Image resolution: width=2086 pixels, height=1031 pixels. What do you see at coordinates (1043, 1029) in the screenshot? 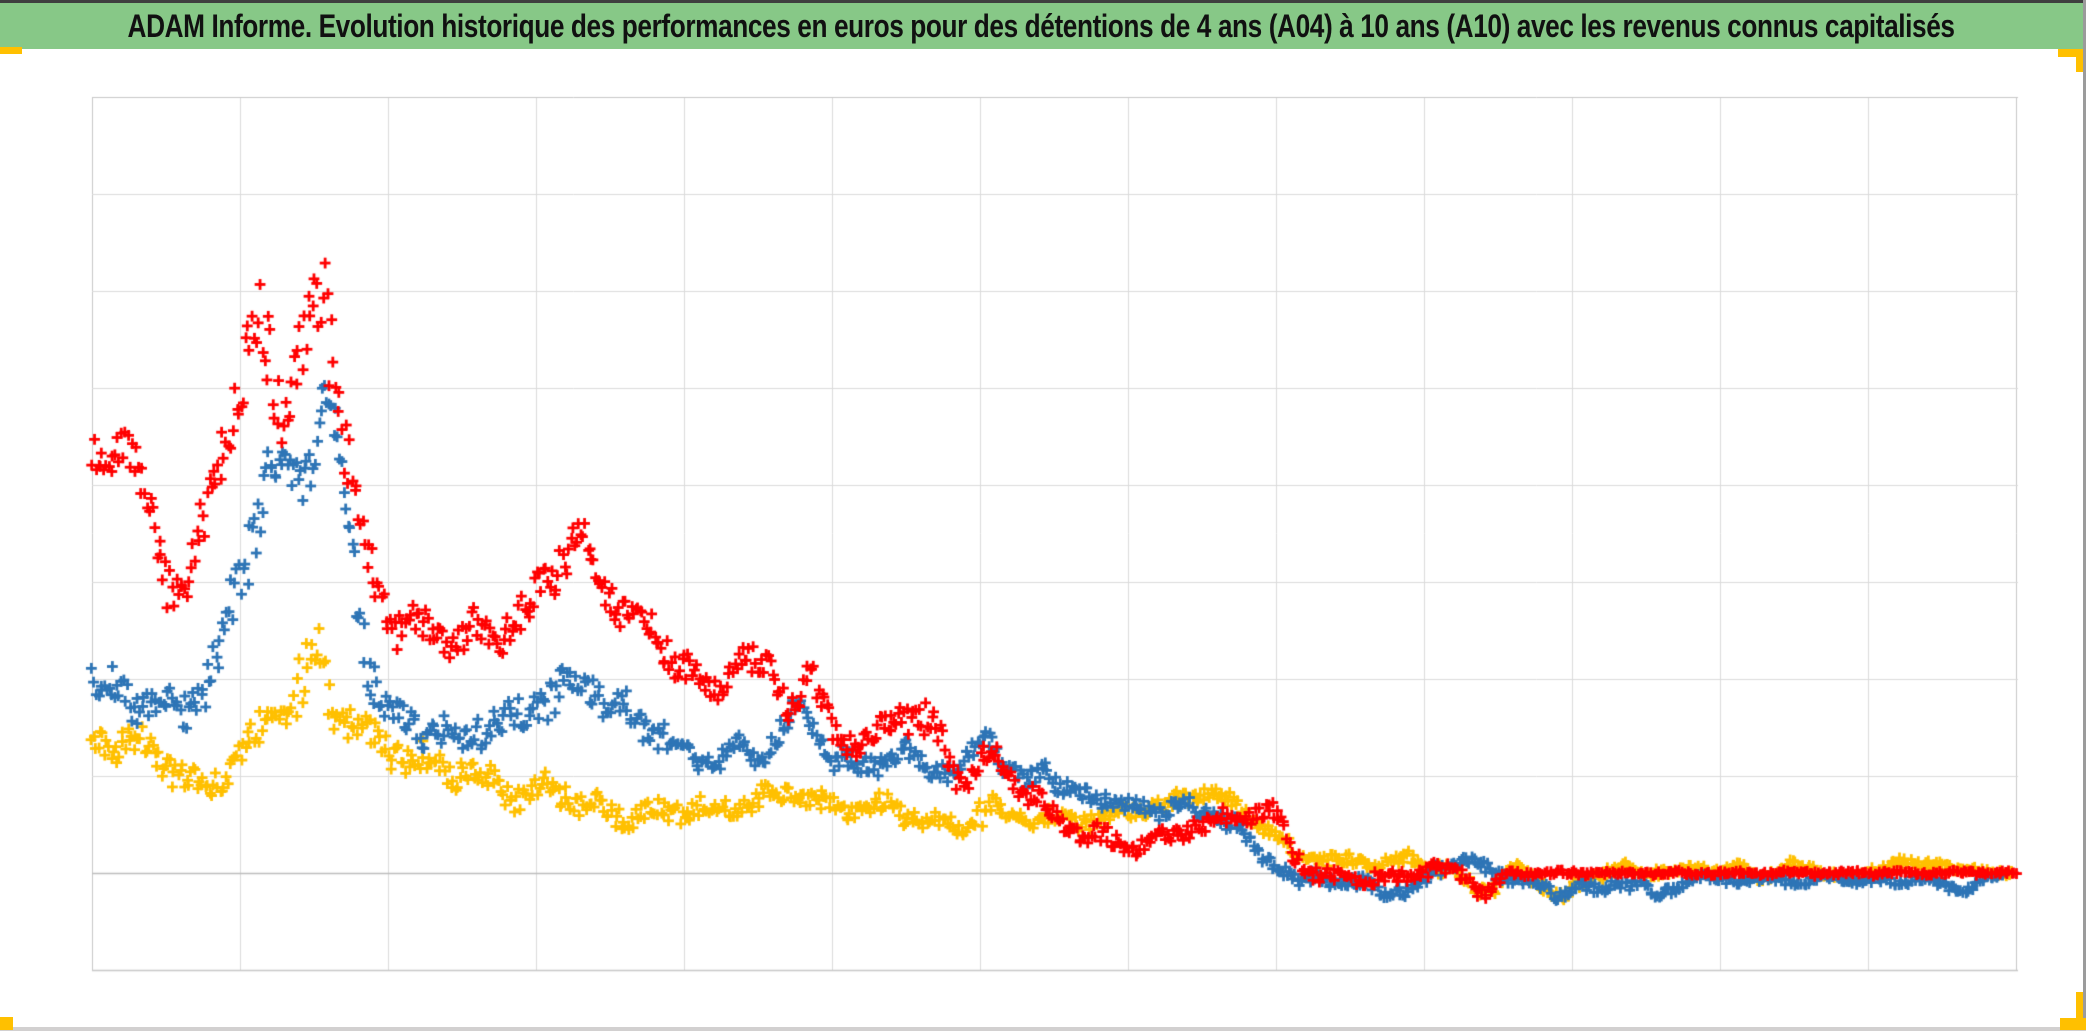
I see `sheet-bottom-border` at bounding box center [1043, 1029].